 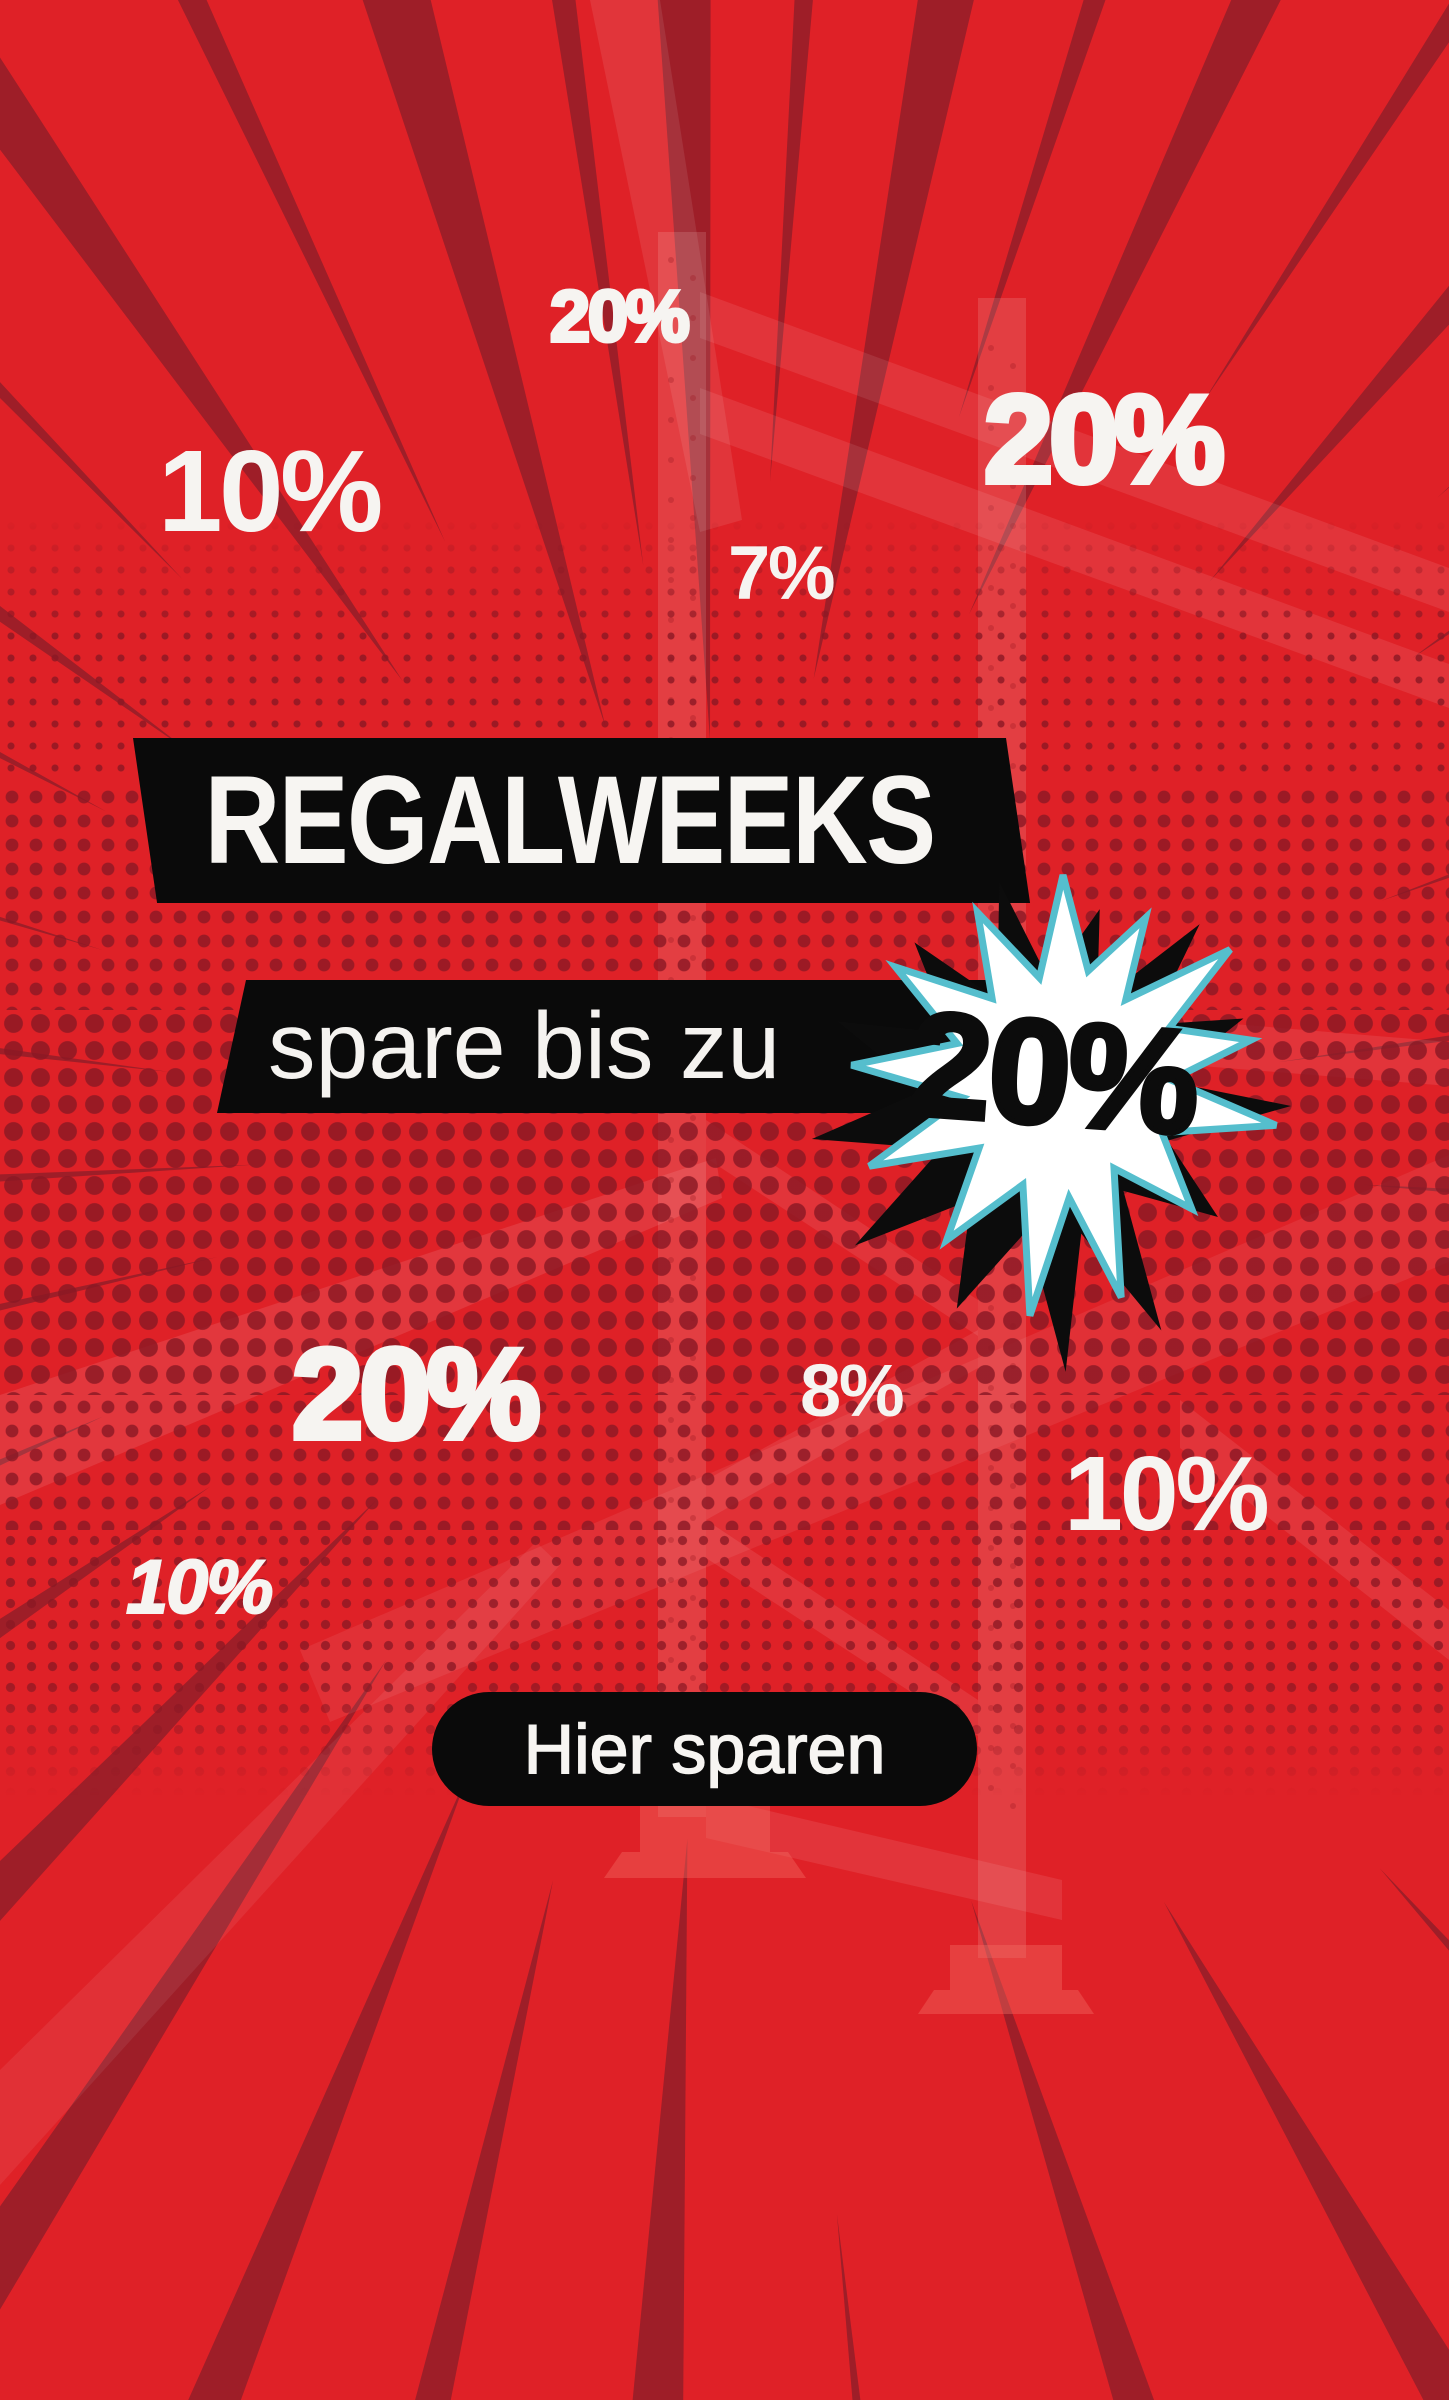 I want to click on discount-label-mid-right: 10%, so click(x=1167, y=1494).